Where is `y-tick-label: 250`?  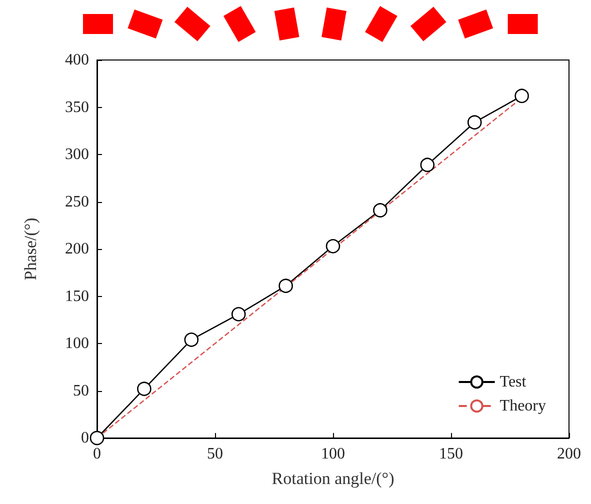 y-tick-label: 250 is located at coordinates (77, 201).